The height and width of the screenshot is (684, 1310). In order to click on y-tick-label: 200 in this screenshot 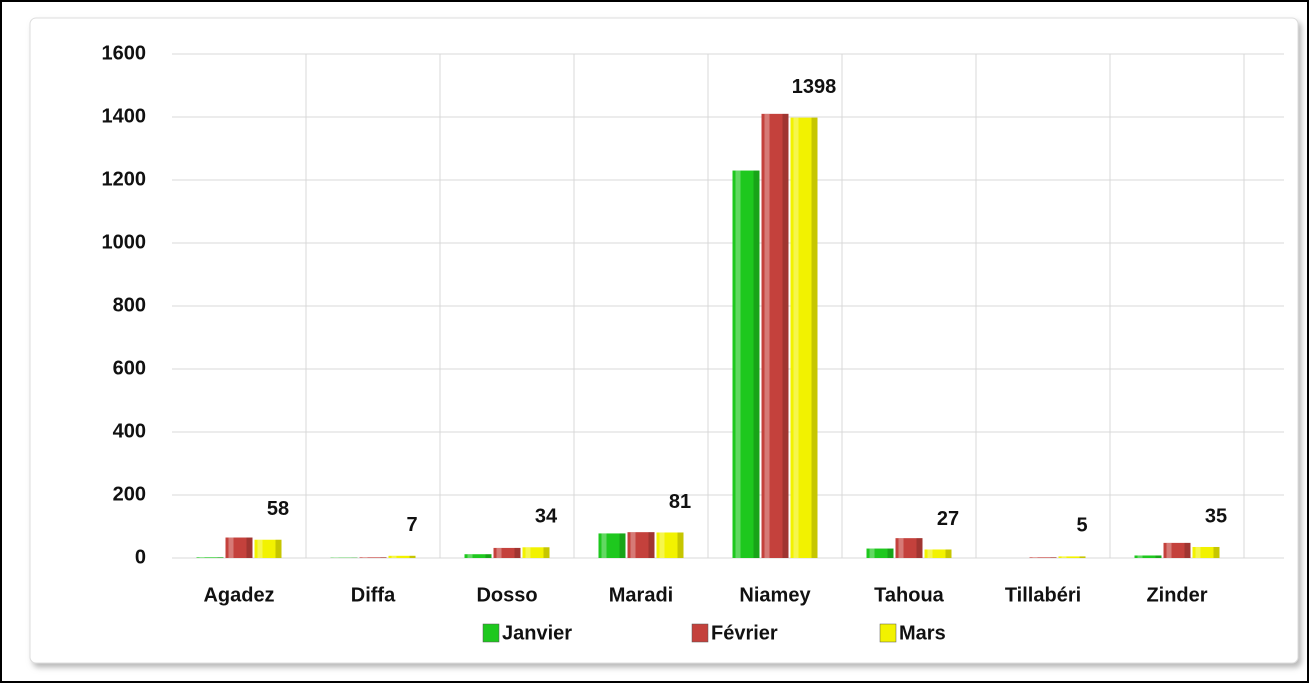, I will do `click(129, 494)`.